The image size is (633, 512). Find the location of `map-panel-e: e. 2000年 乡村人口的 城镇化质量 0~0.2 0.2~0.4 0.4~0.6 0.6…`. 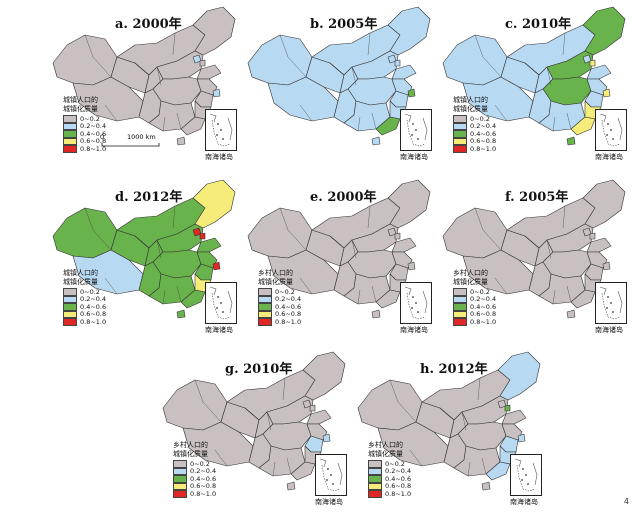

map-panel-e: e. 2000年 乡村人口的 城镇化质量 0~0.2 0.2~0.4 0.4~0.6 0.6… is located at coordinates (342, 258).